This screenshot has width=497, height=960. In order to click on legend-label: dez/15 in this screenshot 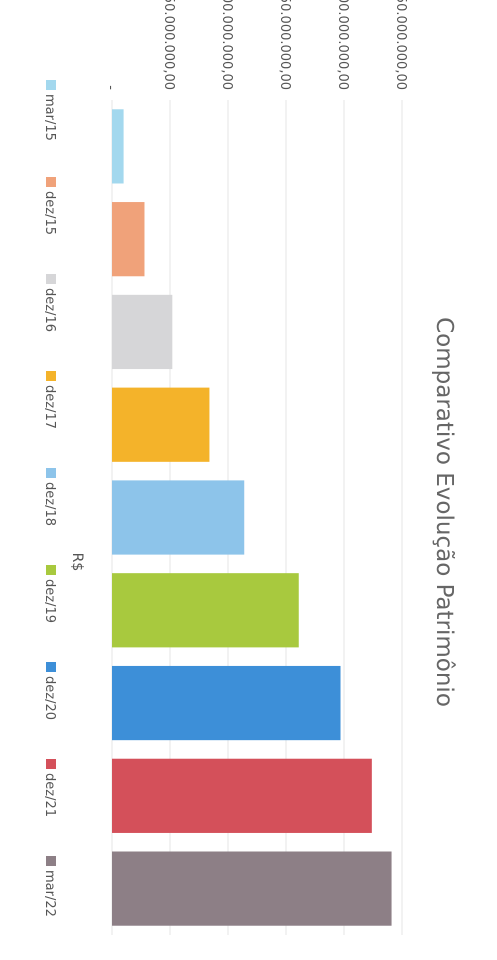, I will do `click(49, 213)`.